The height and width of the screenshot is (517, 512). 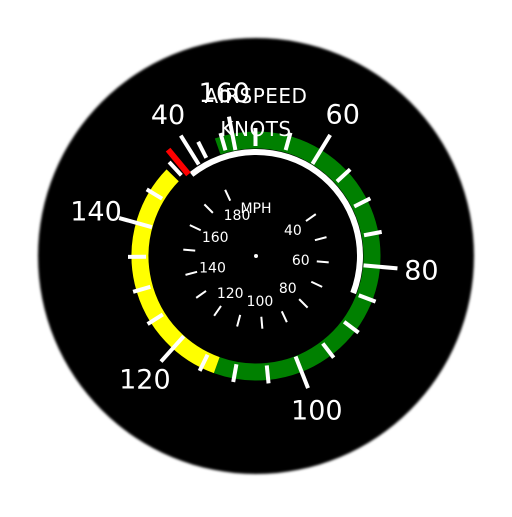 I want to click on knots-label: 120, so click(x=145, y=379).